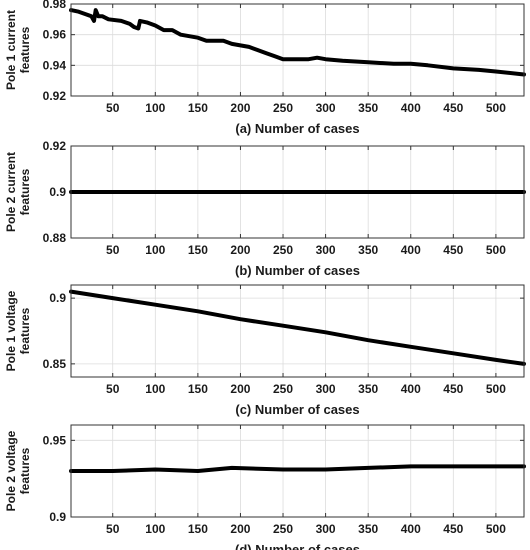 The height and width of the screenshot is (550, 530). What do you see at coordinates (297, 546) in the screenshot?
I see `x-axis-label: (d) Number of cases` at bounding box center [297, 546].